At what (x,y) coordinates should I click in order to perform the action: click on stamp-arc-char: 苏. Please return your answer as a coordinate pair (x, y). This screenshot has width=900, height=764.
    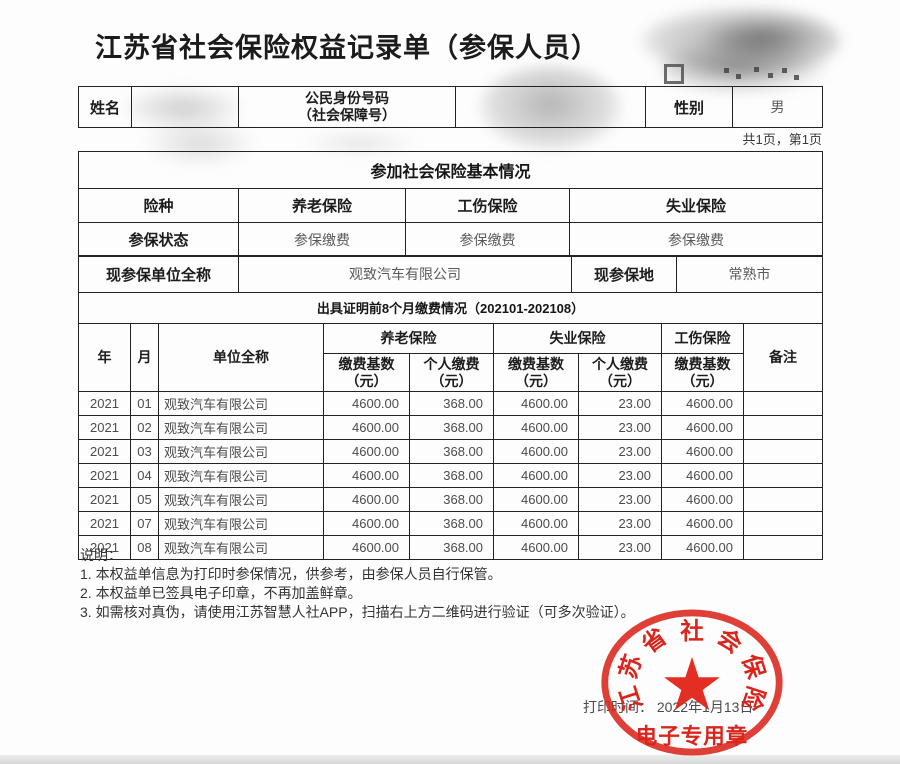
    Looking at the image, I should click on (631, 666).